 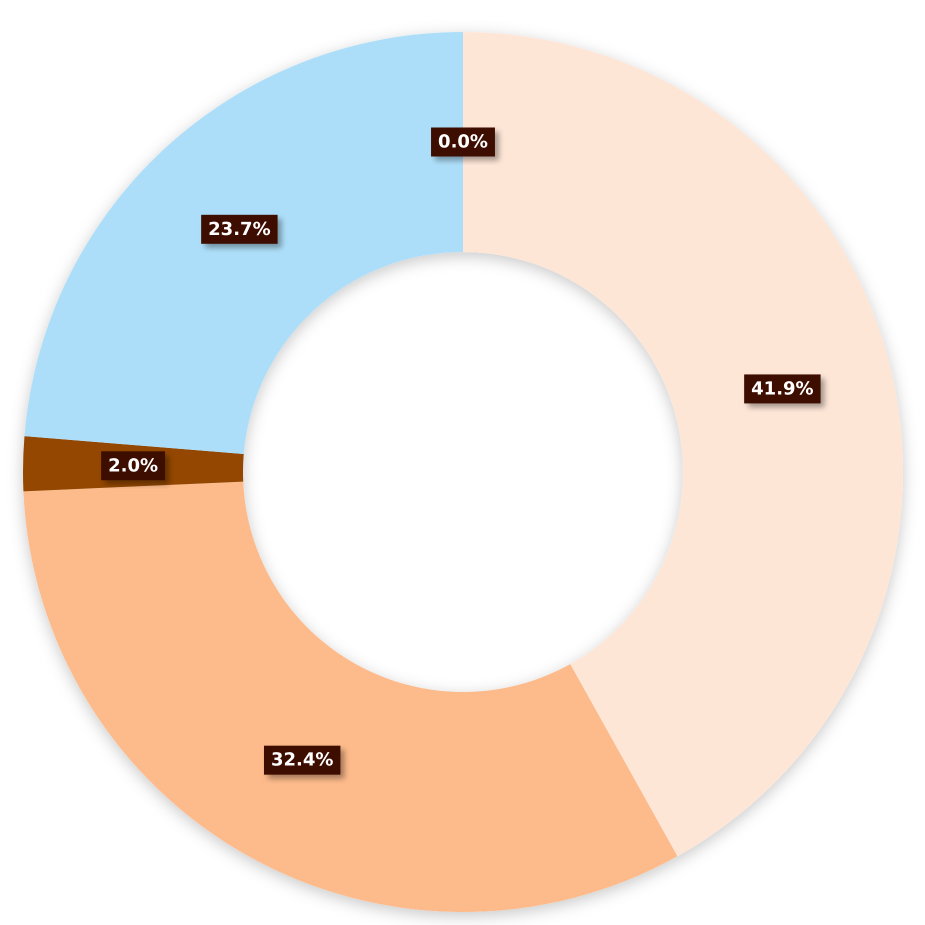 What do you see at coordinates (133, 465) in the screenshot?
I see `data-label: 2.0%` at bounding box center [133, 465].